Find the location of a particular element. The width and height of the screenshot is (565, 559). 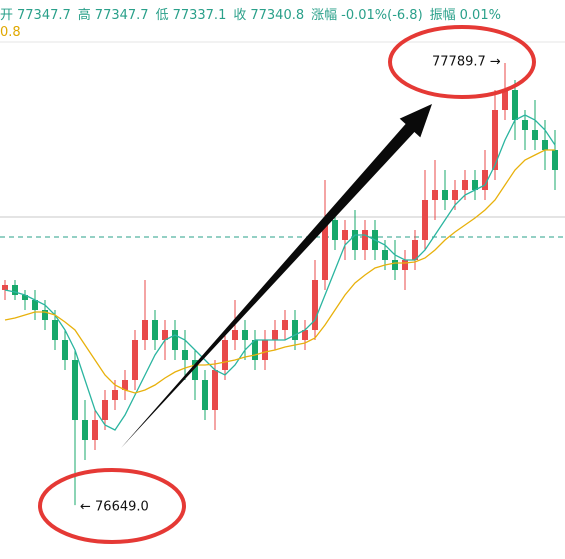

header-item: 高 77347.7 is located at coordinates (113, 15).